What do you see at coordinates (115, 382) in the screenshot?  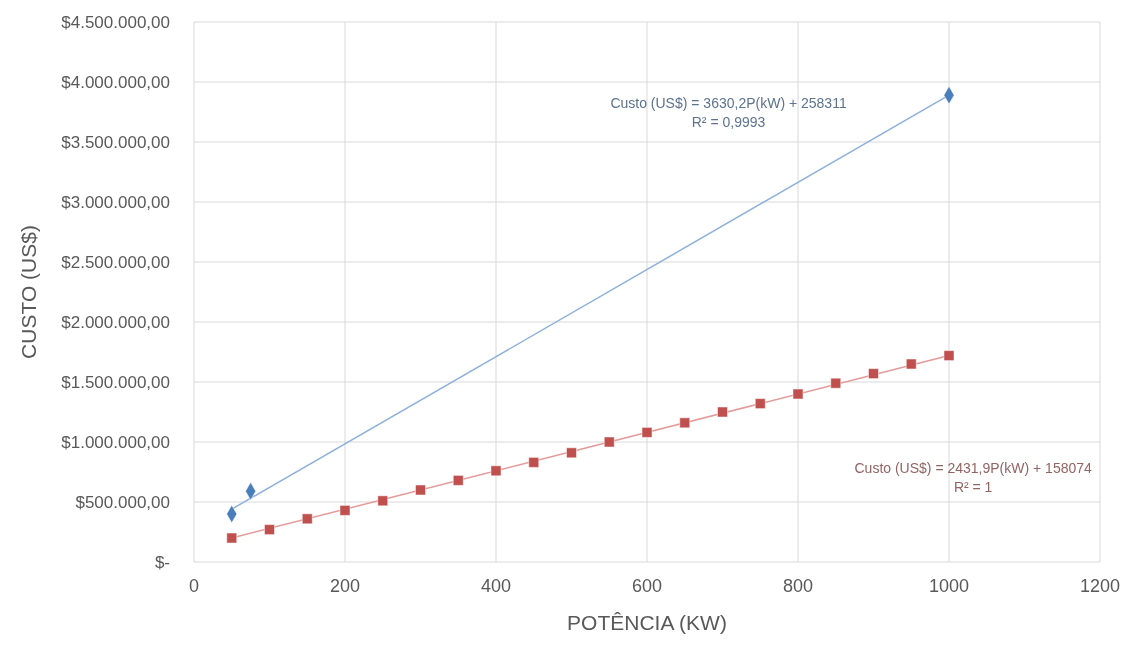 I see `y-tick-label: $1.500.000,00` at bounding box center [115, 382].